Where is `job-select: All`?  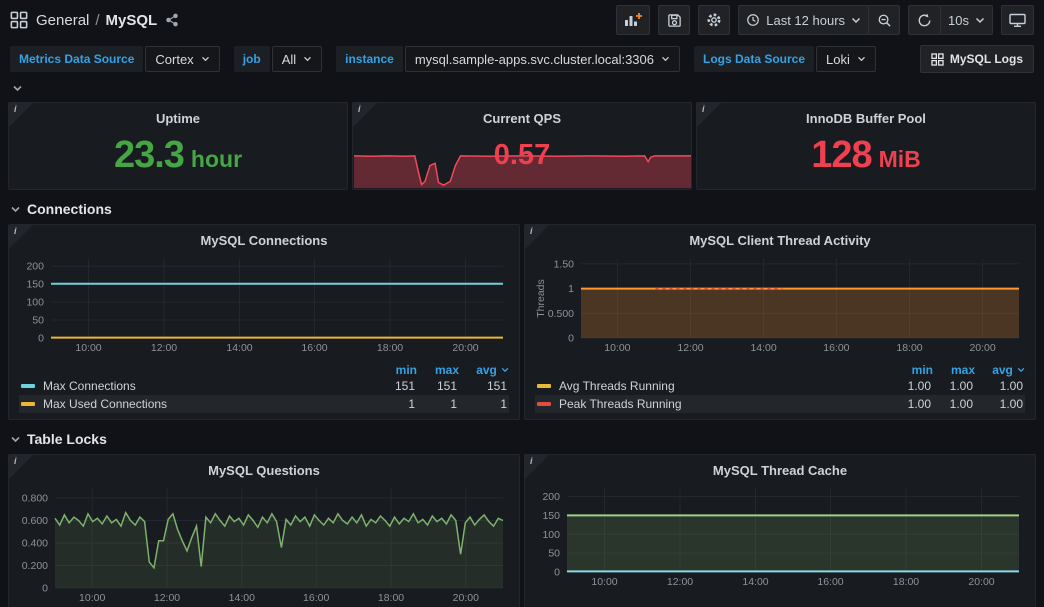
job-select: All is located at coordinates (297, 59).